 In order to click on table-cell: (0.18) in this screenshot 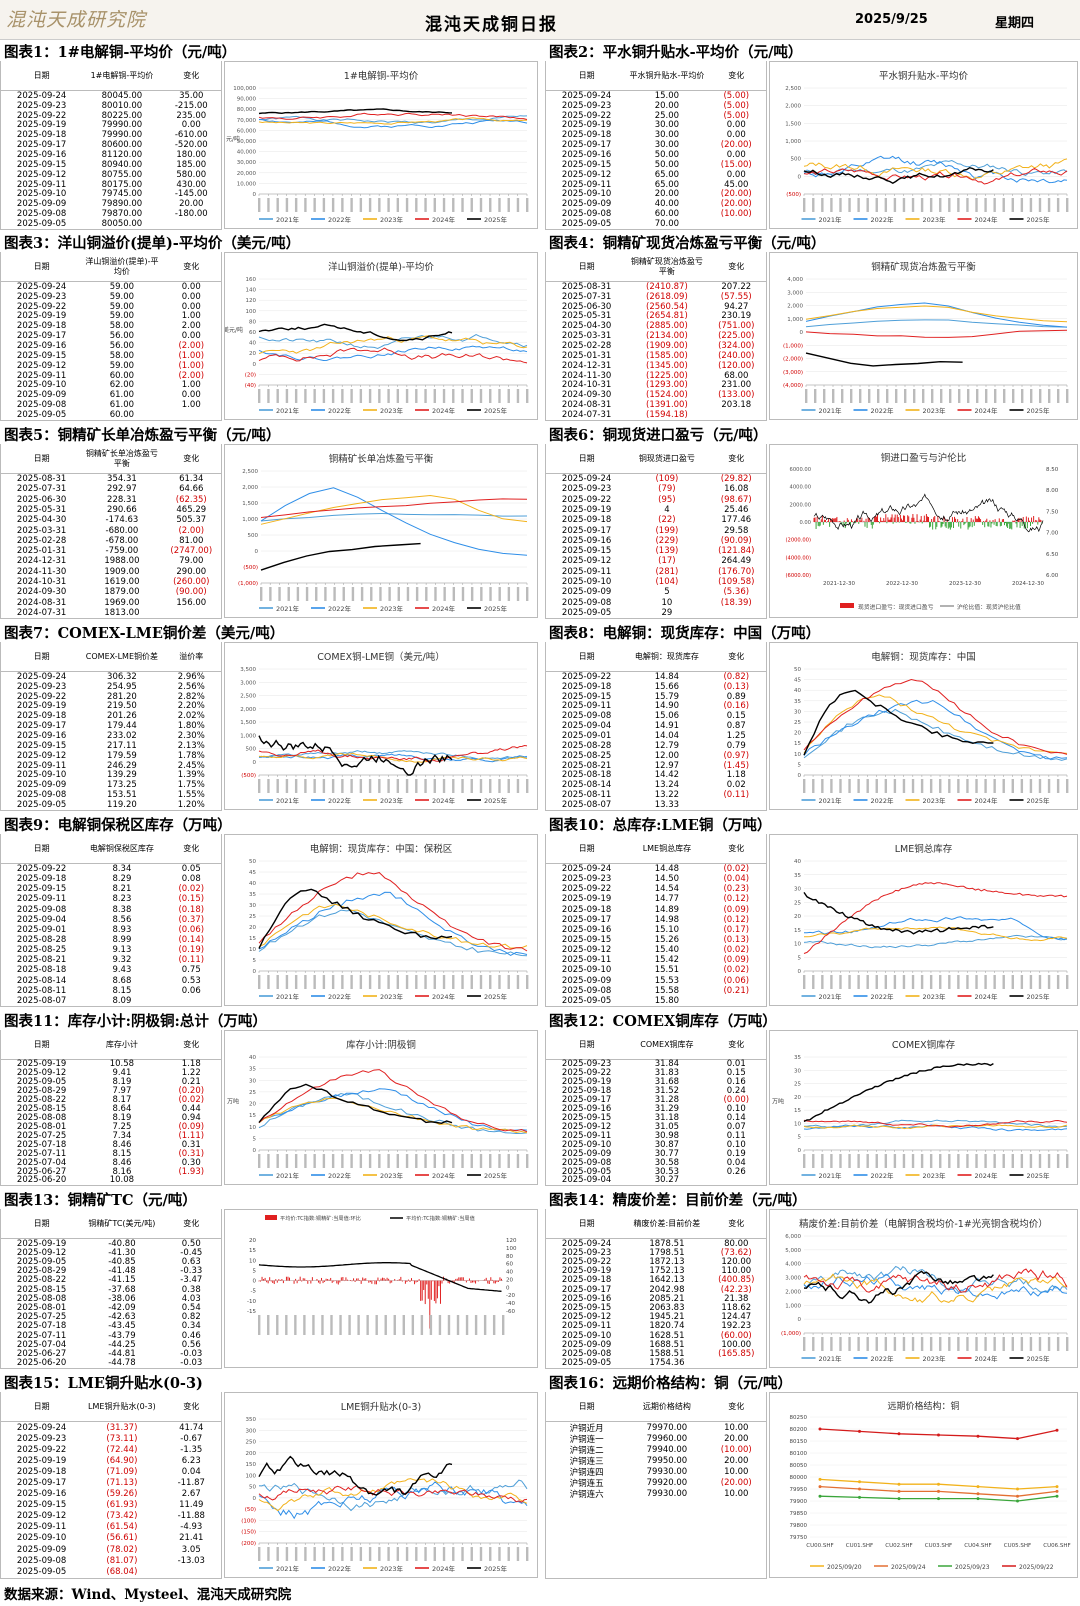, I will do `click(191, 909)`.